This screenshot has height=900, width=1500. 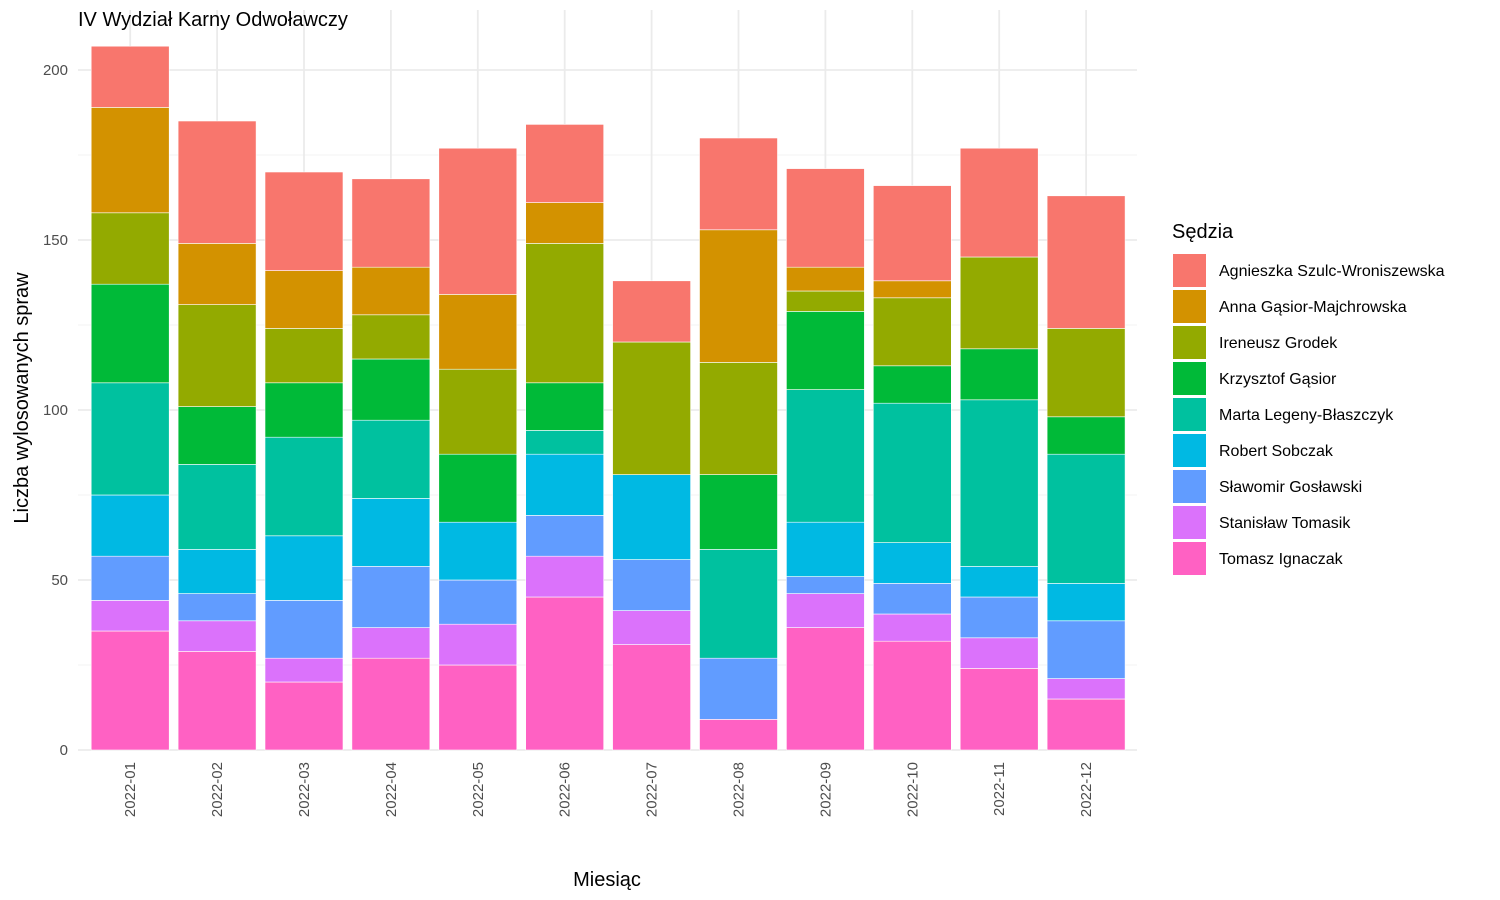 I want to click on bar-2022-04-tomasz-ignaczak, so click(x=391, y=704).